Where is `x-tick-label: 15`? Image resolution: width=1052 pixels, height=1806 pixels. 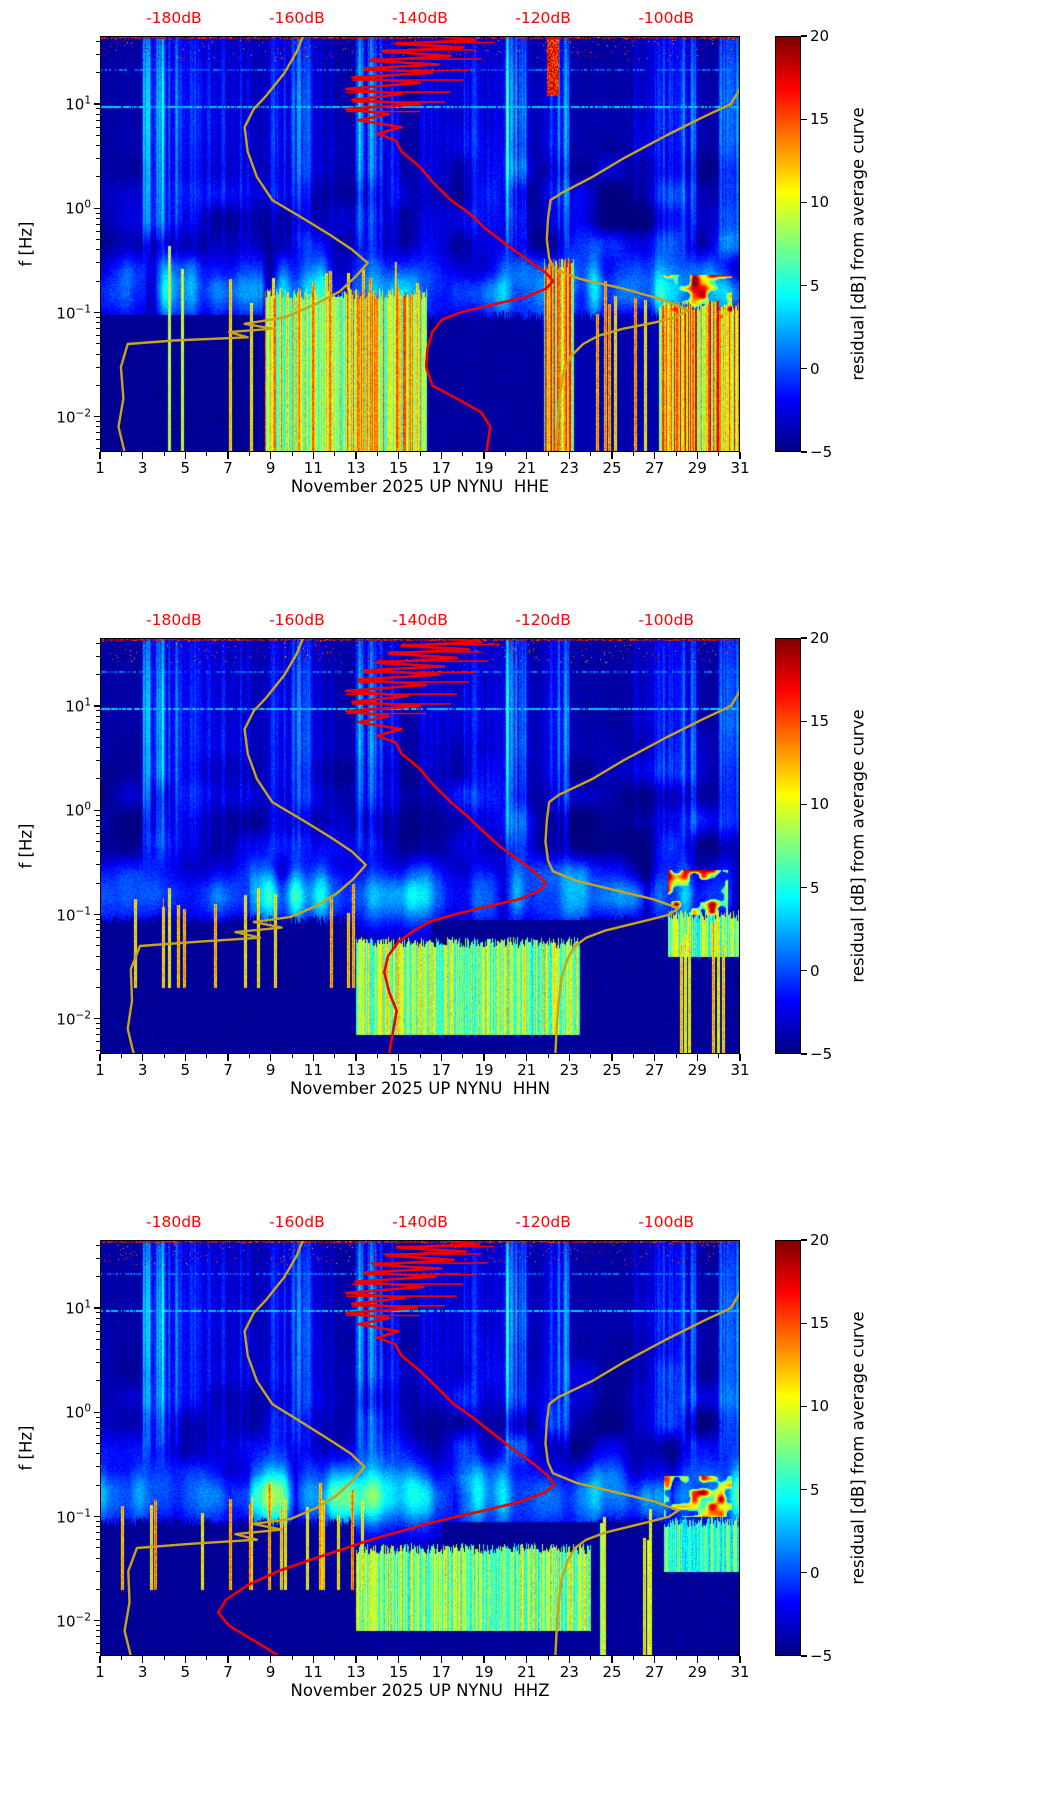 x-tick-label: 15 is located at coordinates (399, 468).